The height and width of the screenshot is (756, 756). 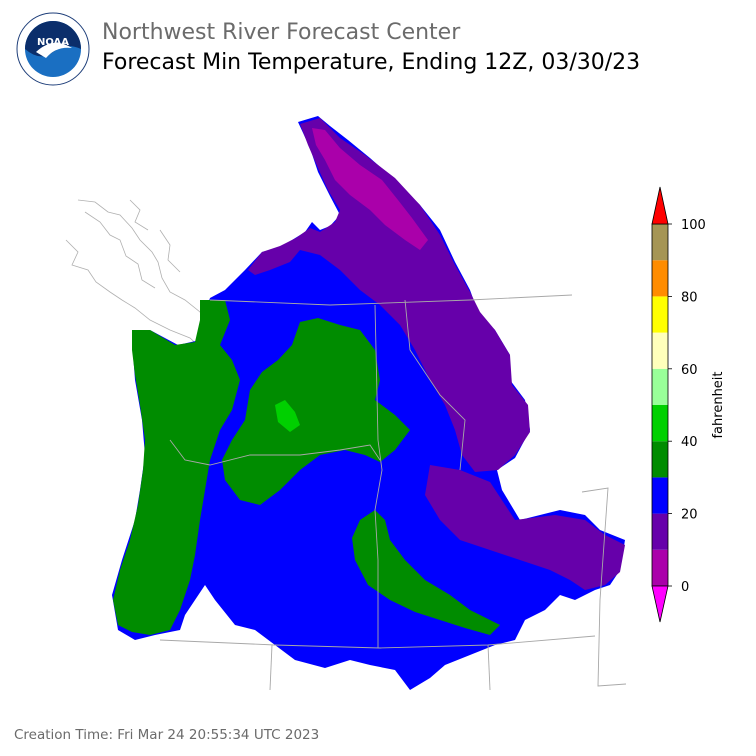 What do you see at coordinates (685, 587) in the screenshot?
I see `colorbar-tick-label: 0` at bounding box center [685, 587].